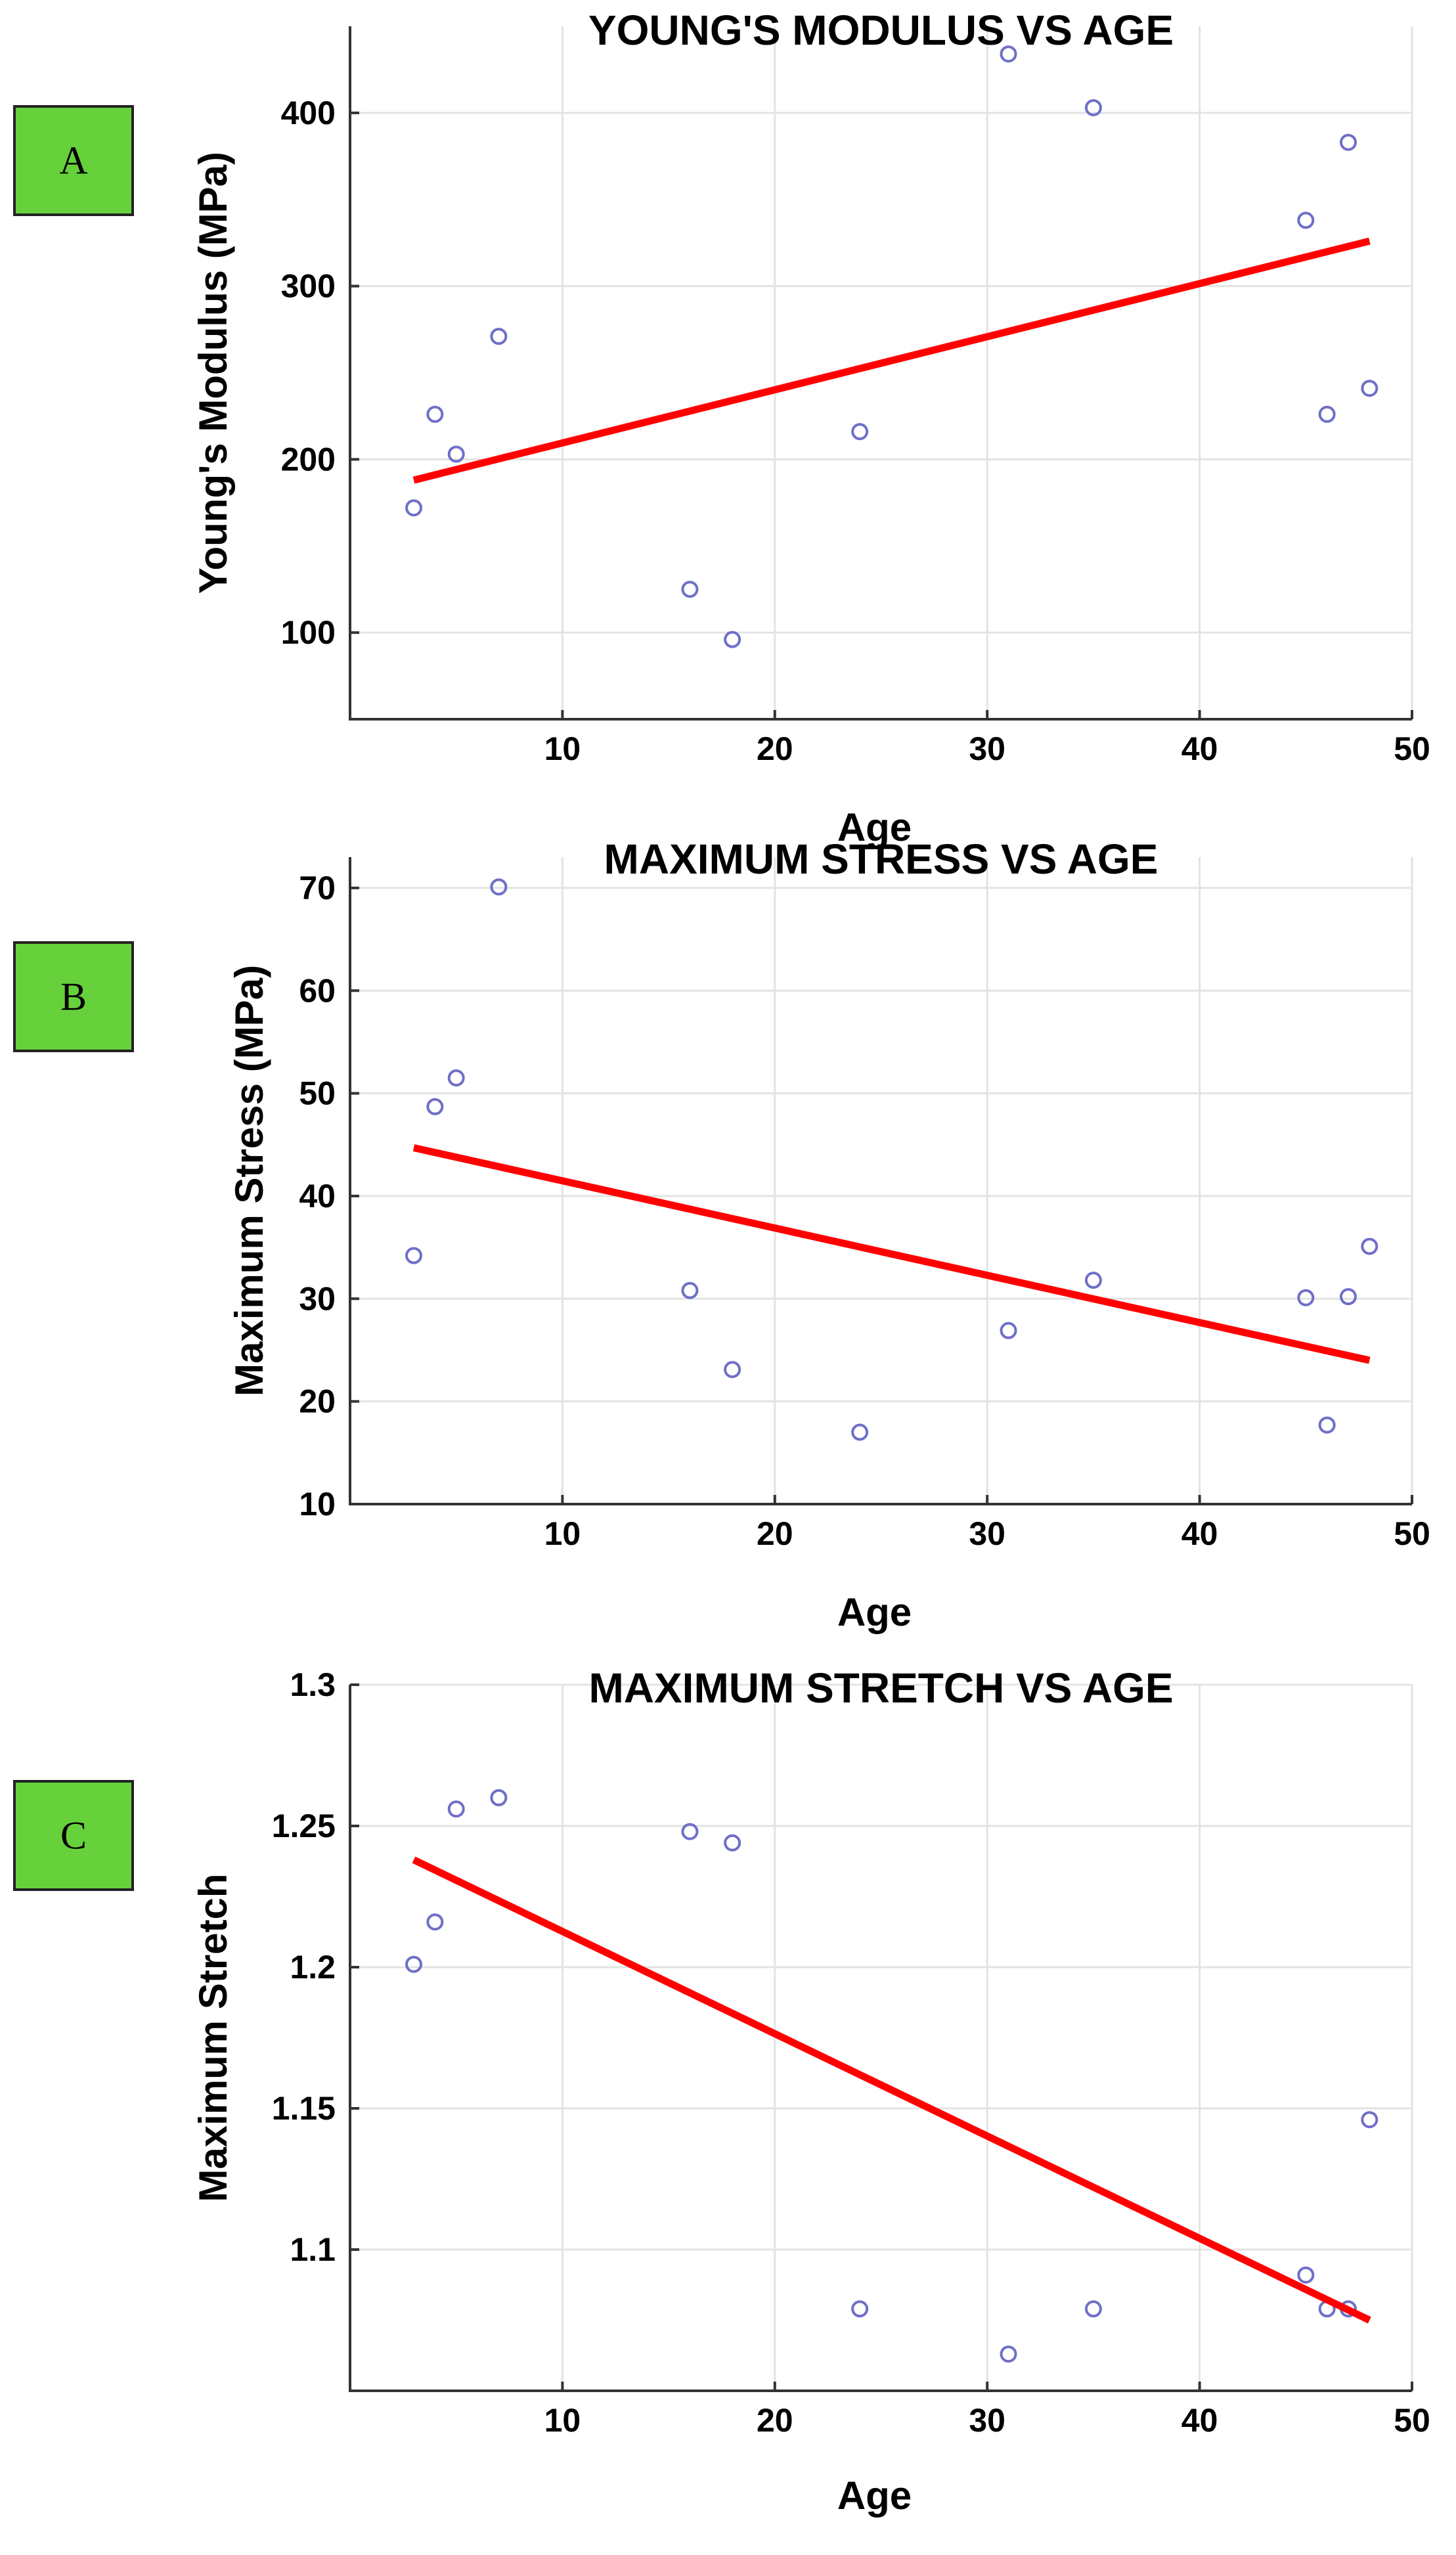 This screenshot has height=2555, width=1456. I want to click on y-tick-label: 70, so click(317, 888).